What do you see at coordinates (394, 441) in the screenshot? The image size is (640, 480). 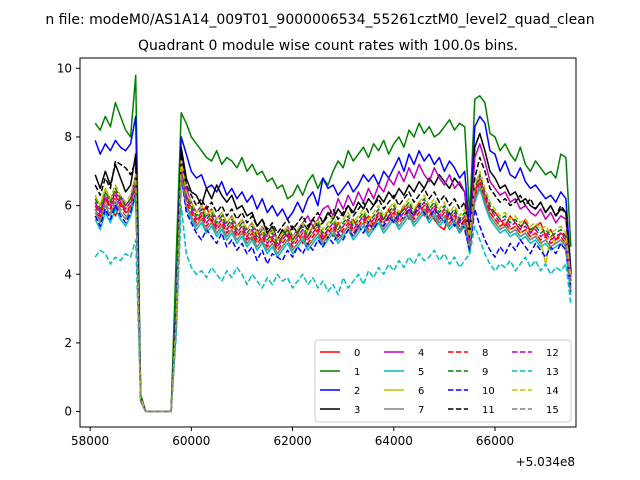 I see `x-tick-label: 64000` at bounding box center [394, 441].